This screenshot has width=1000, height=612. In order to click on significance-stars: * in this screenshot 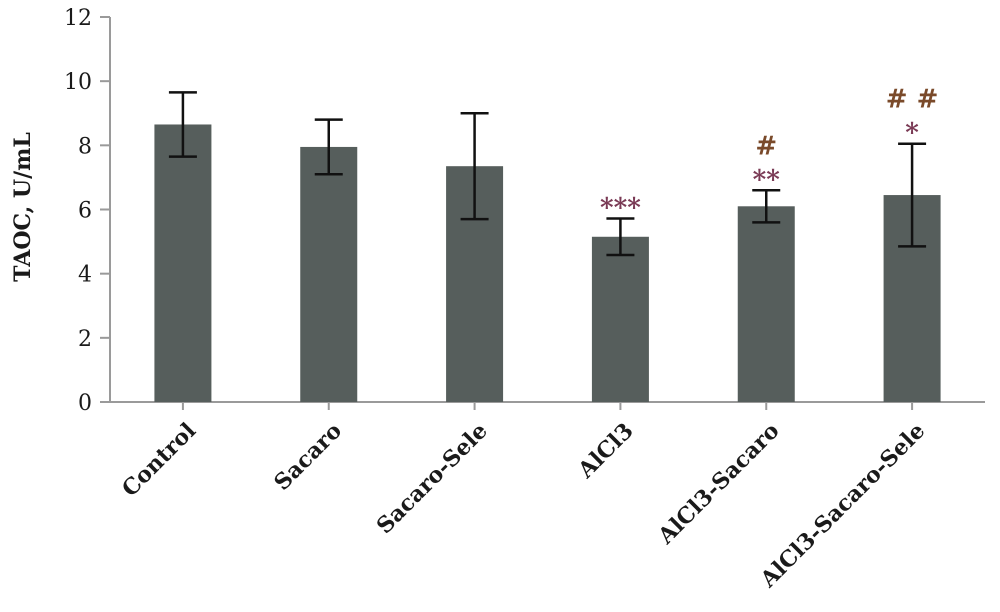, I will do `click(912, 134)`.